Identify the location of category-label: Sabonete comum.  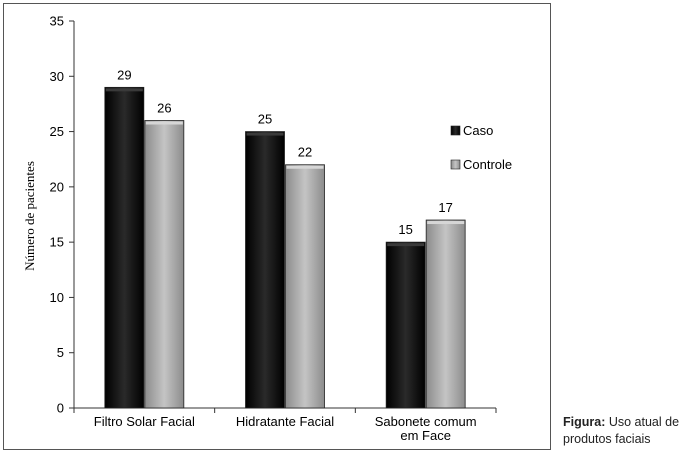
(426, 421).